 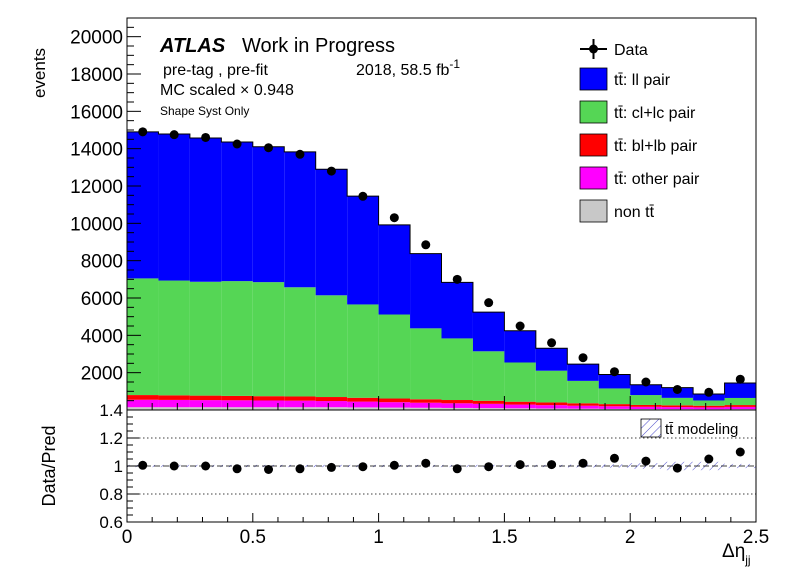 What do you see at coordinates (96, 38) in the screenshot?
I see `upper-y-tick-label: 20000` at bounding box center [96, 38].